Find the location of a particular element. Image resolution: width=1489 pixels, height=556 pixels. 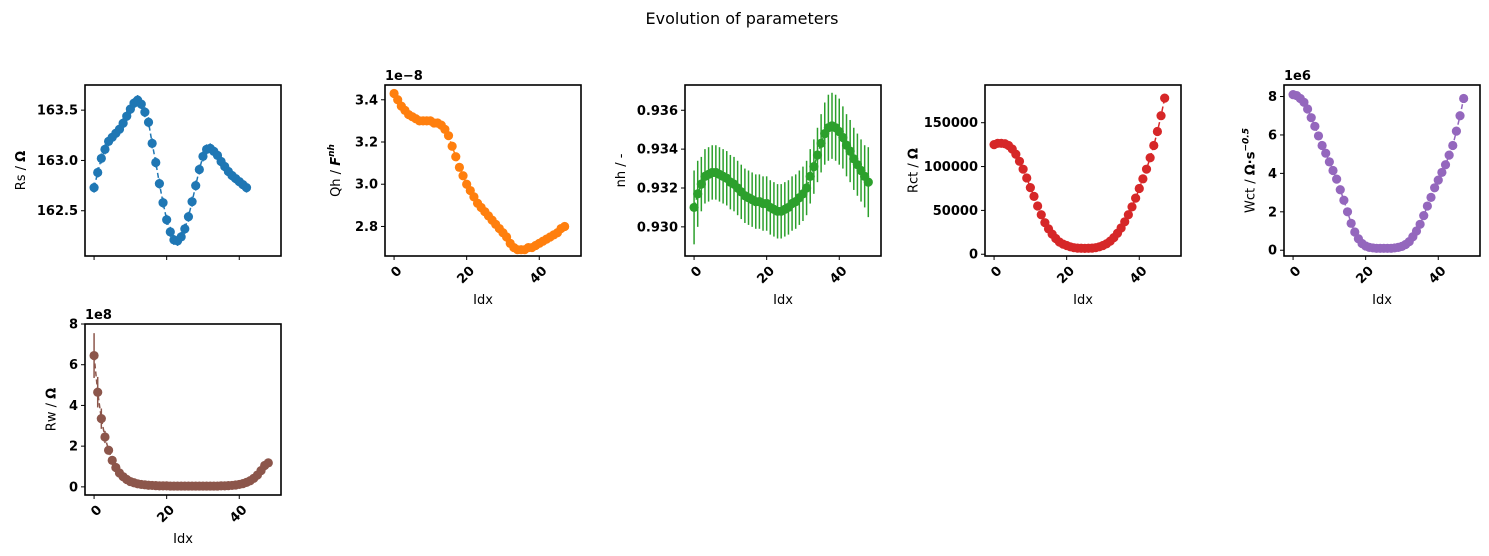

figure-title: Evolution of parameters is located at coordinates (742, 18).